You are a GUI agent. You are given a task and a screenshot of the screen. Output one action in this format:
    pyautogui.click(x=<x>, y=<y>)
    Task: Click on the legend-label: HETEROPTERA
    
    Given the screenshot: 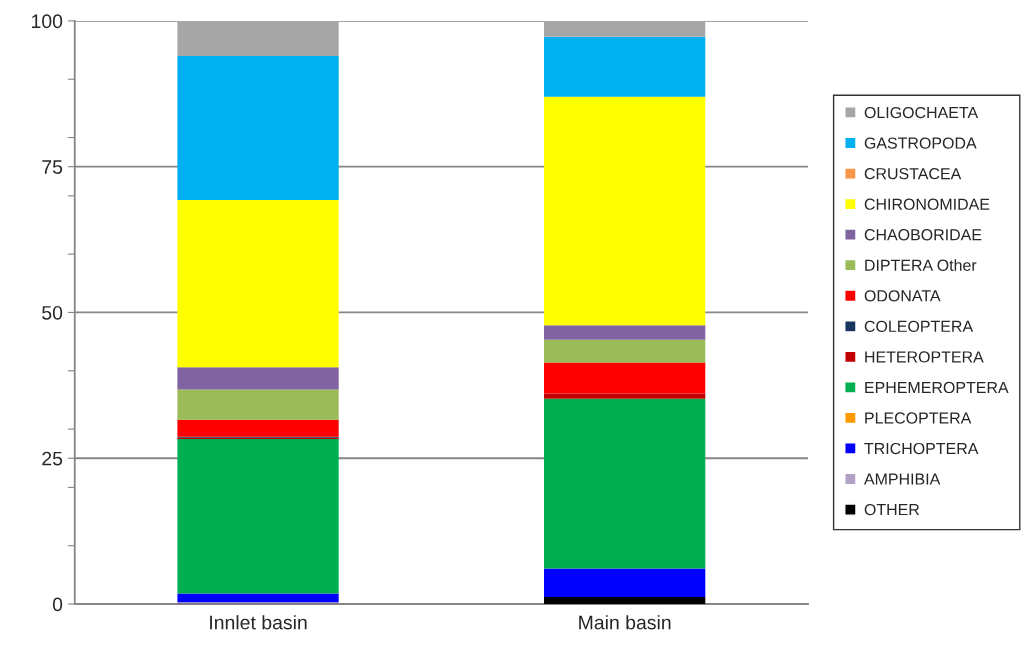 What is the action you would take?
    pyautogui.click(x=924, y=357)
    